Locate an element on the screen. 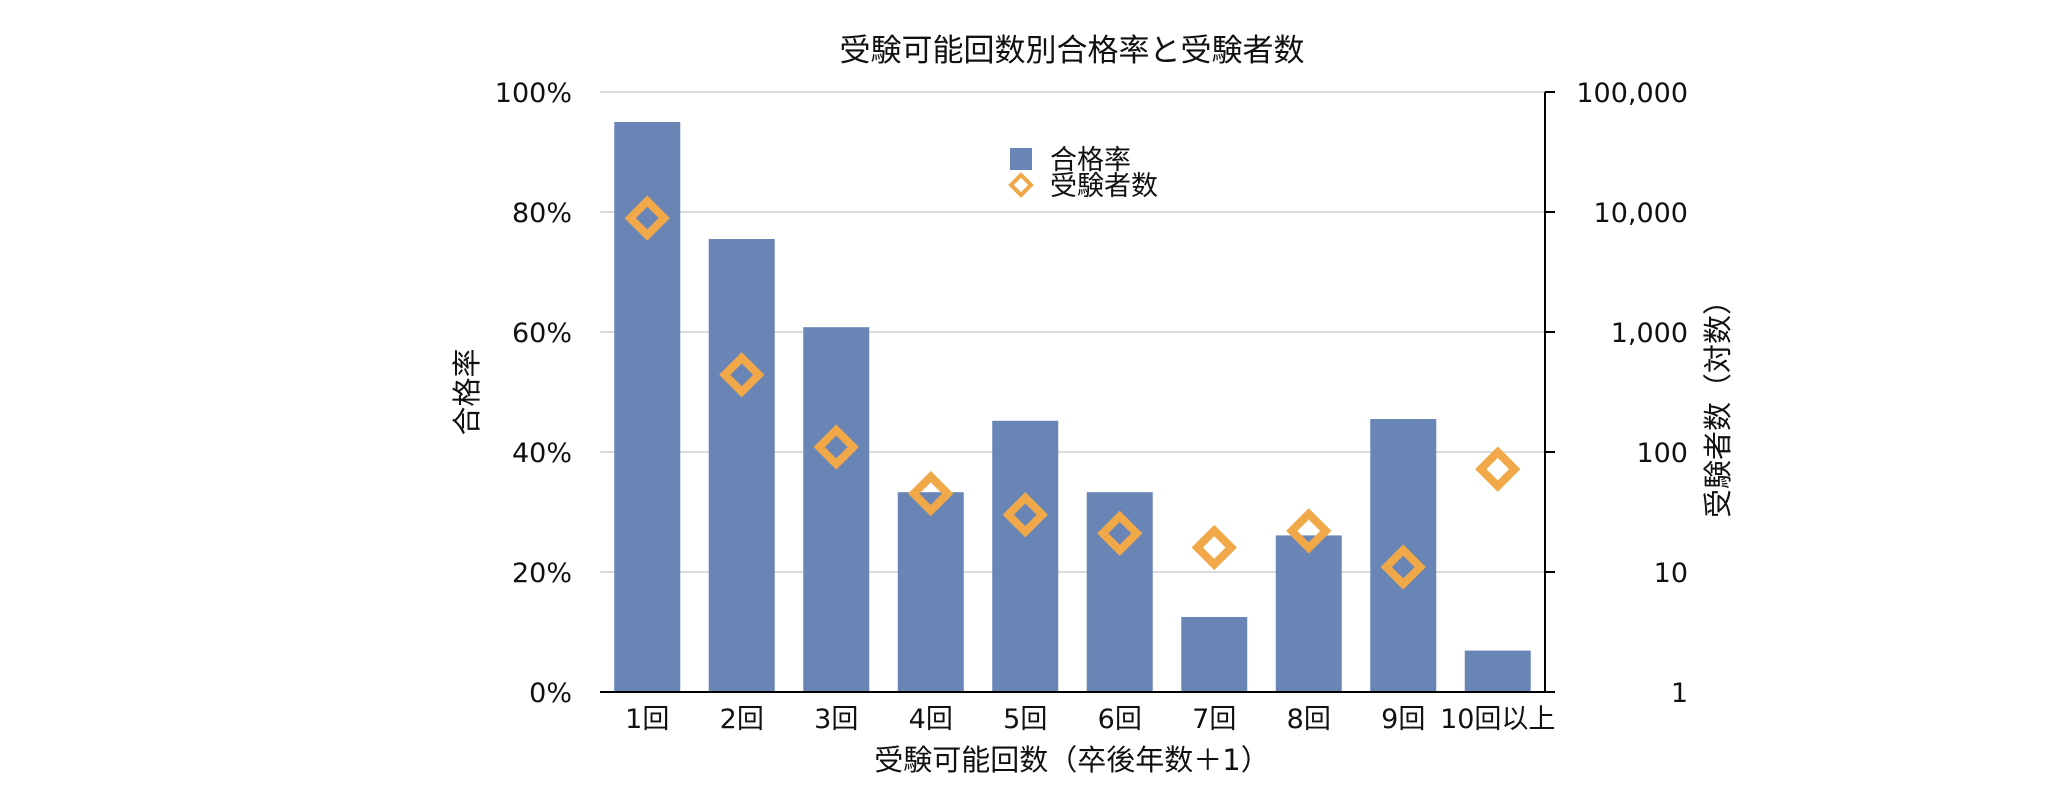  y2-tick-label: 1 is located at coordinates (1679, 693).